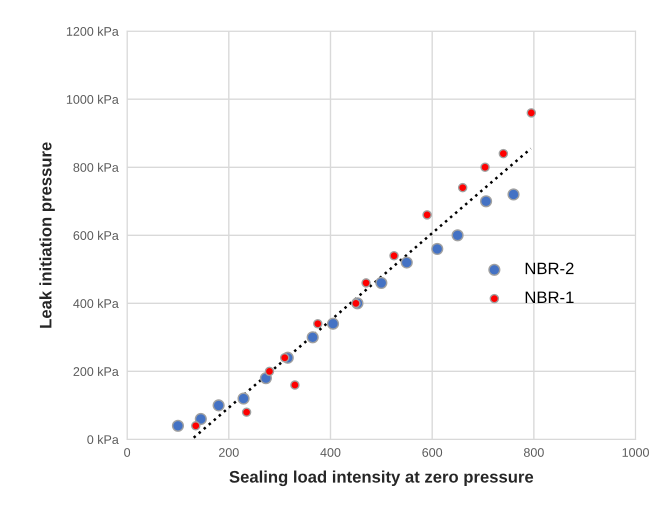 The width and height of the screenshot is (669, 520). What do you see at coordinates (381, 478) in the screenshot?
I see `x-axis-title: Sealing load intensity at zero pressure` at bounding box center [381, 478].